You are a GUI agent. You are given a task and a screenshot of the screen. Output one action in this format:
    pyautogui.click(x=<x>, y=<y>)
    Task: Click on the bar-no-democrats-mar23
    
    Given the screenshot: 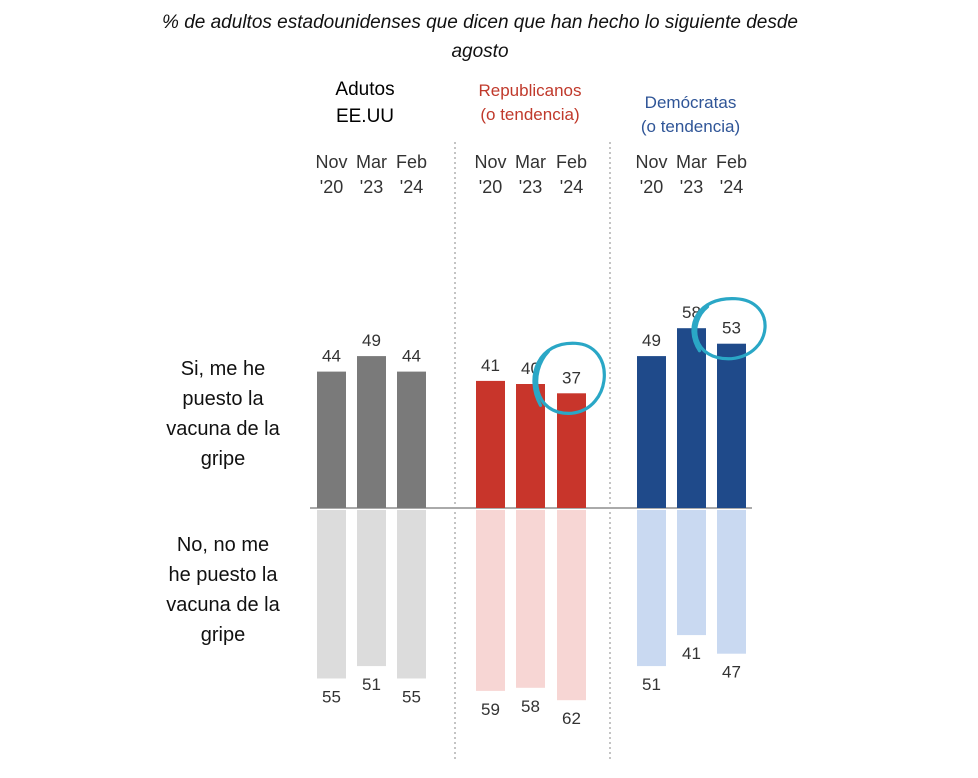 What is the action you would take?
    pyautogui.click(x=691, y=573)
    